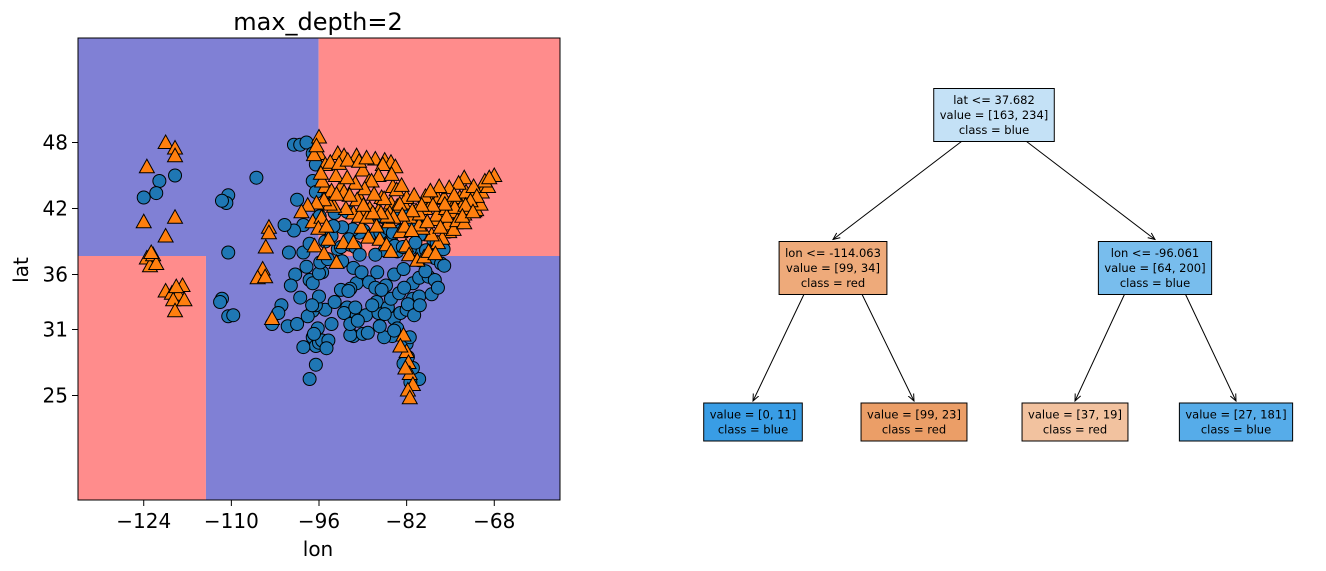 This screenshot has width=1326, height=571. Describe the element at coordinates (60, 269) in the screenshot. I see `y-axis-ticks: 25 31 36 42 48` at that location.